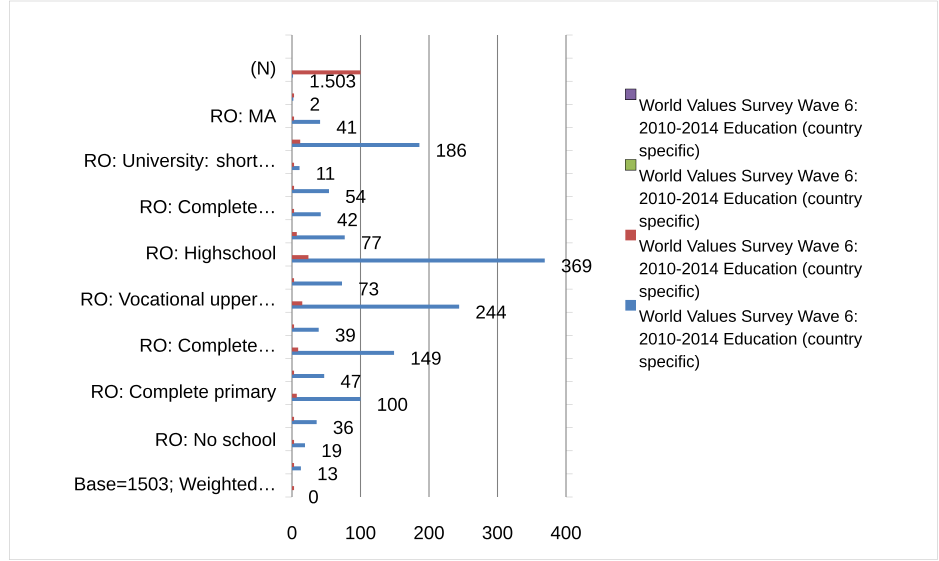 This screenshot has width=939, height=561. What do you see at coordinates (292, 533) in the screenshot?
I see `x-tick-label: 0` at bounding box center [292, 533].